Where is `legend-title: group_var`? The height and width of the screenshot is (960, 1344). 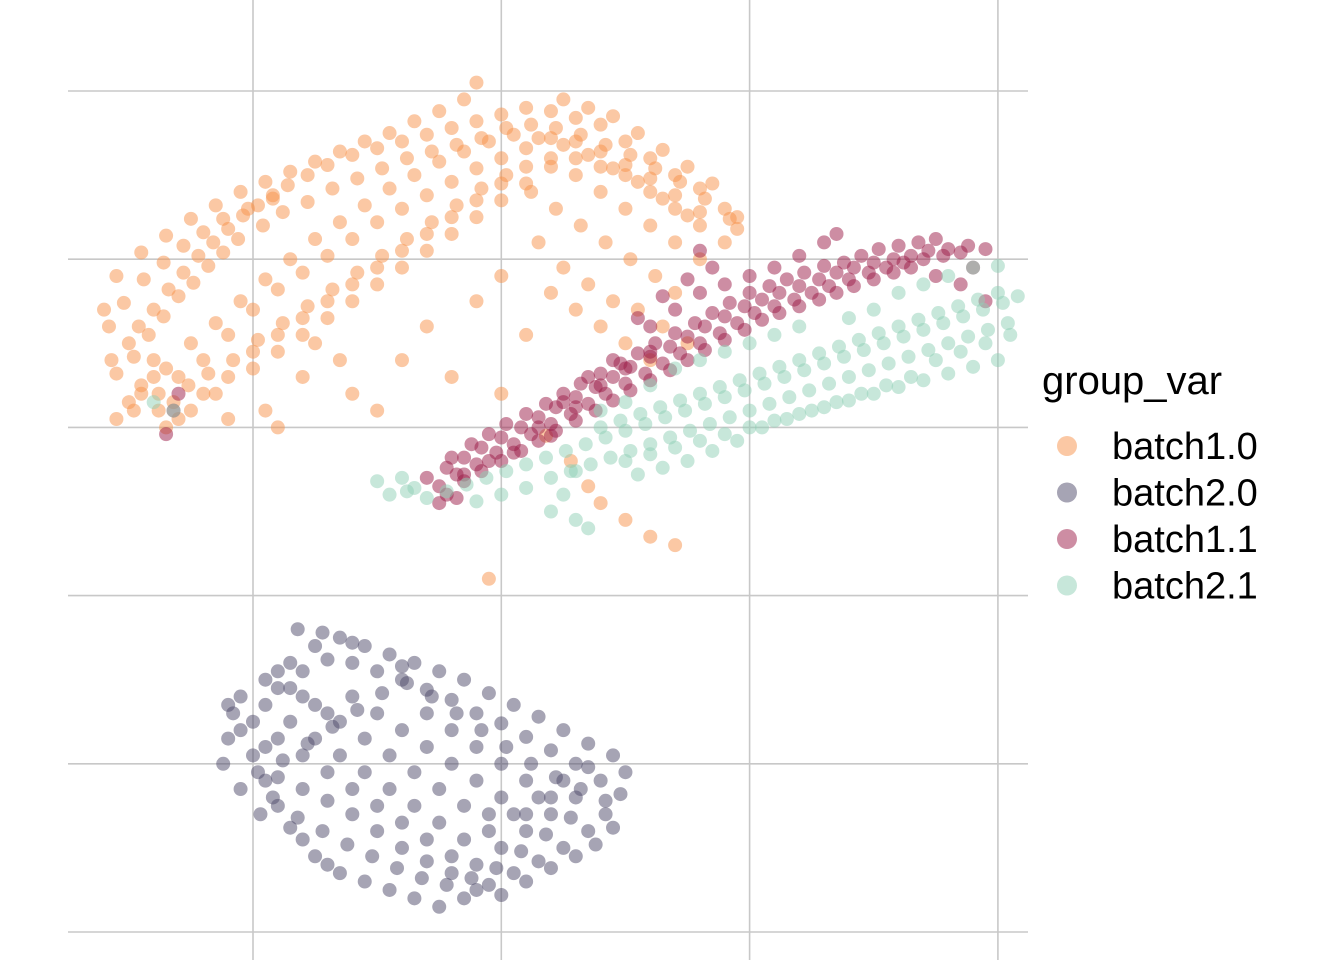 legend-title: group_var is located at coordinates (1132, 381).